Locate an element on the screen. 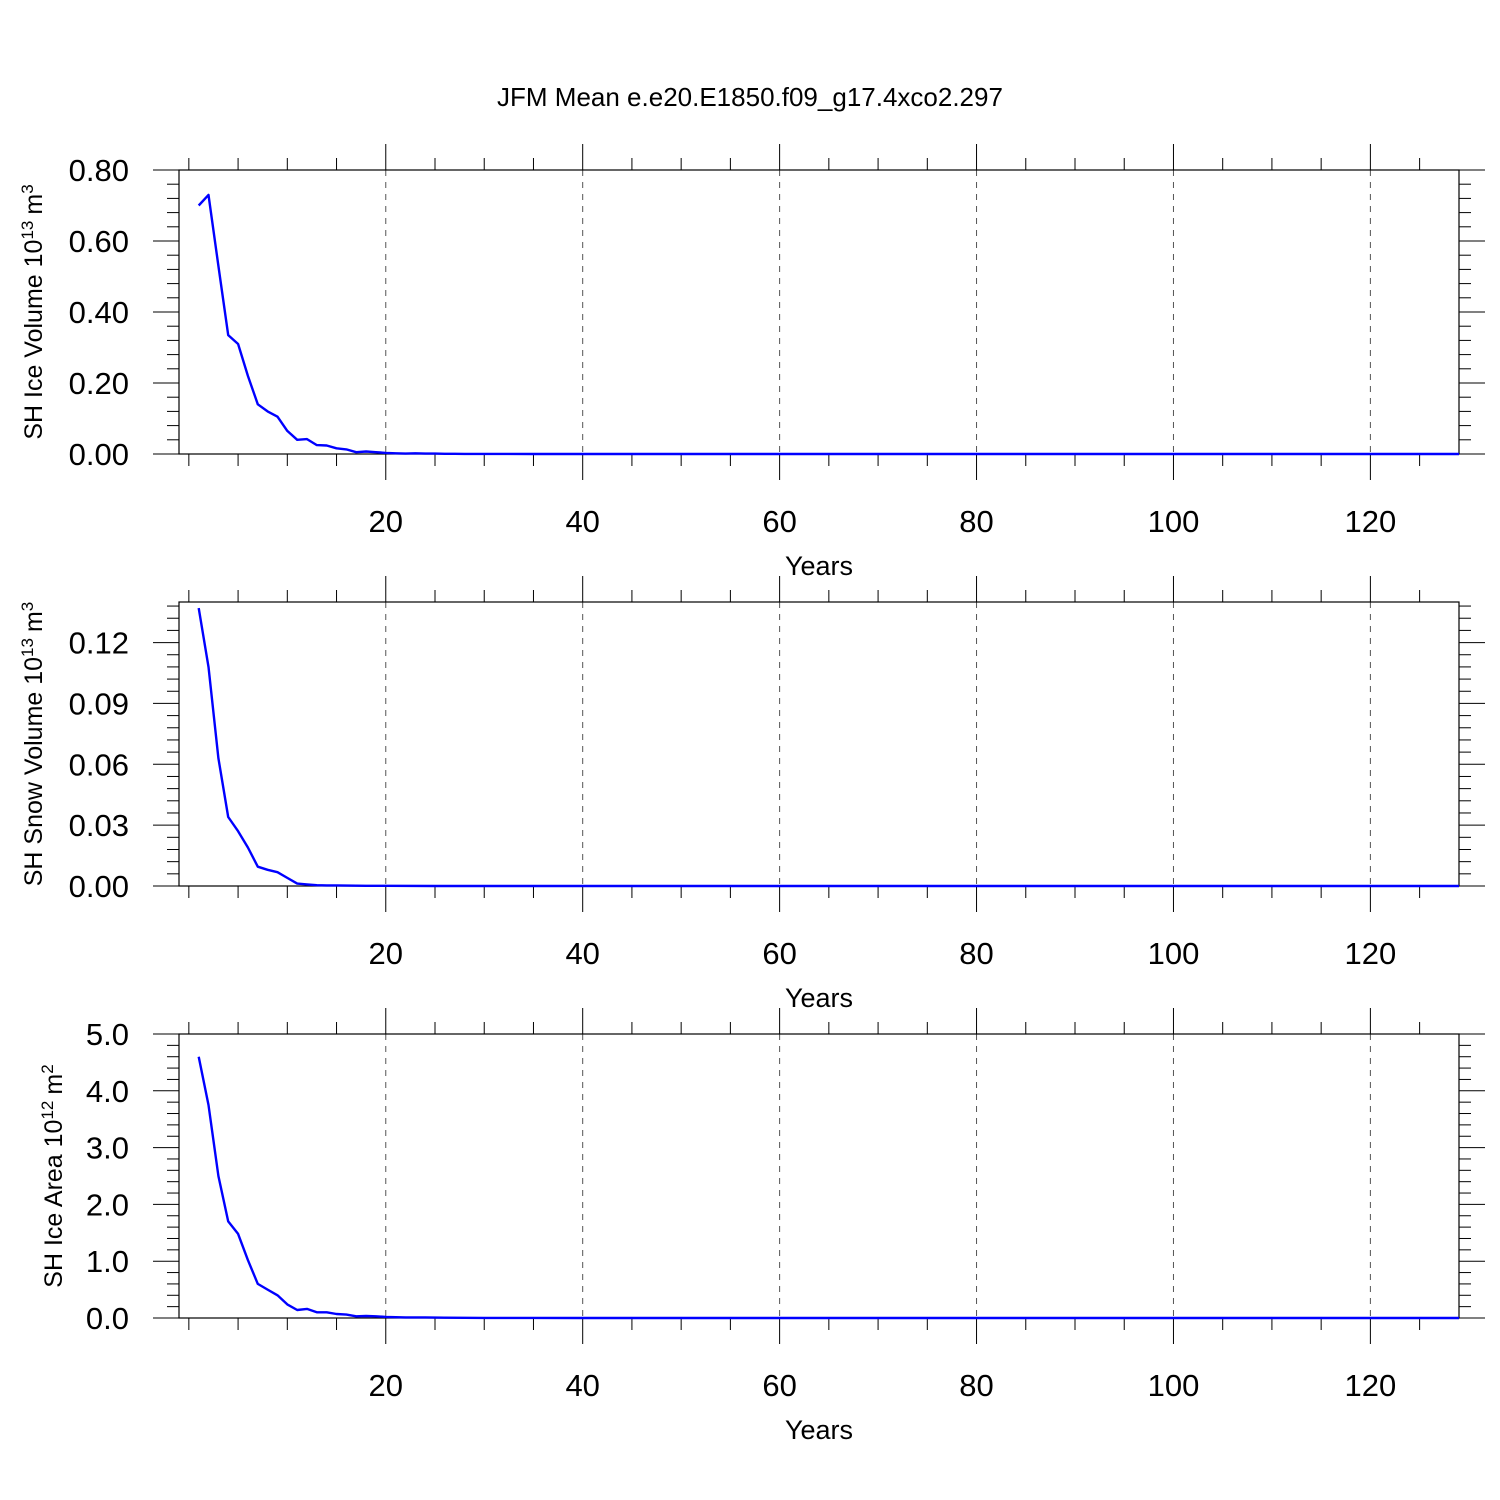  y-tick-label: 0.40 is located at coordinates (99, 312).